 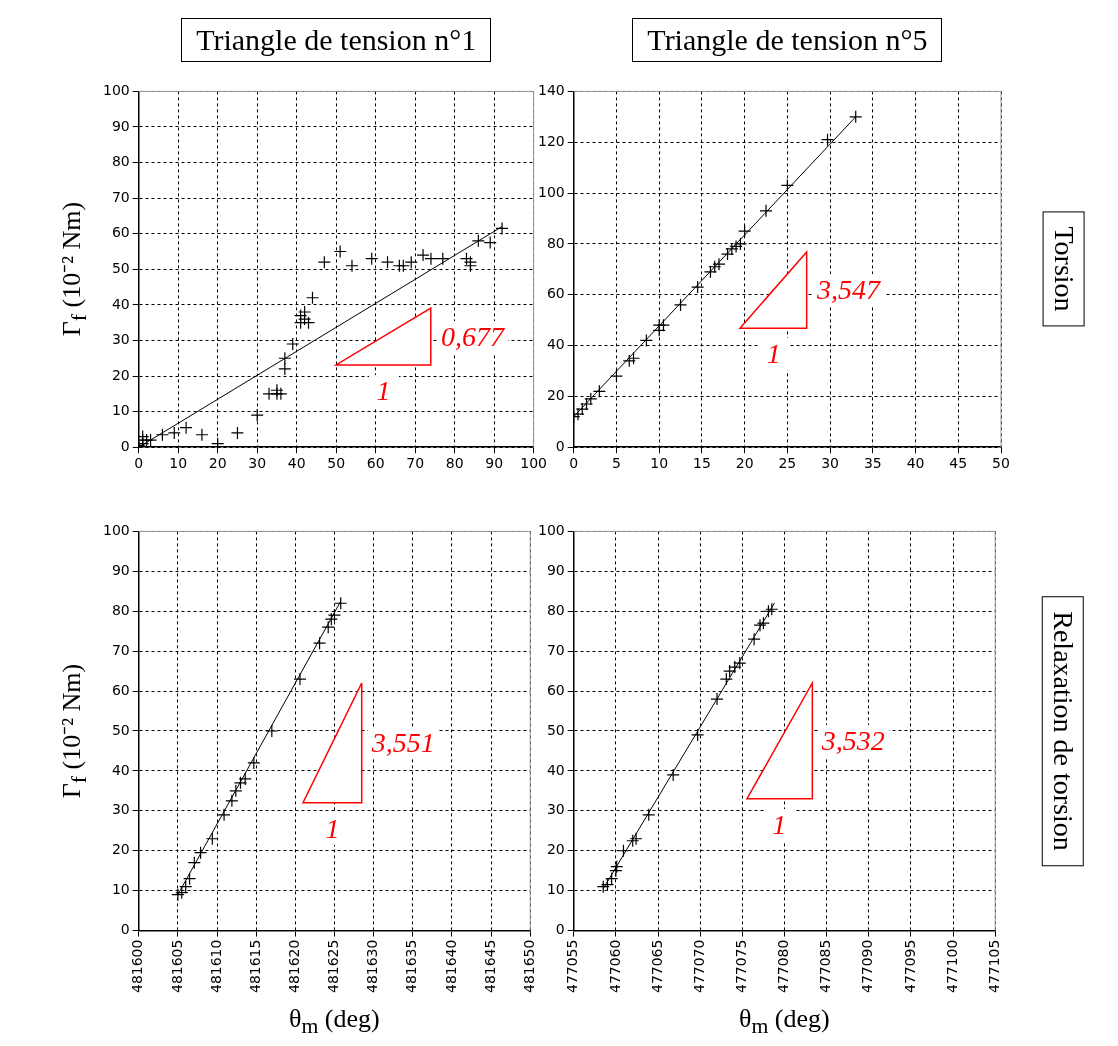 What do you see at coordinates (555, 729) in the screenshot?
I see `y-tick-label: 50` at bounding box center [555, 729].